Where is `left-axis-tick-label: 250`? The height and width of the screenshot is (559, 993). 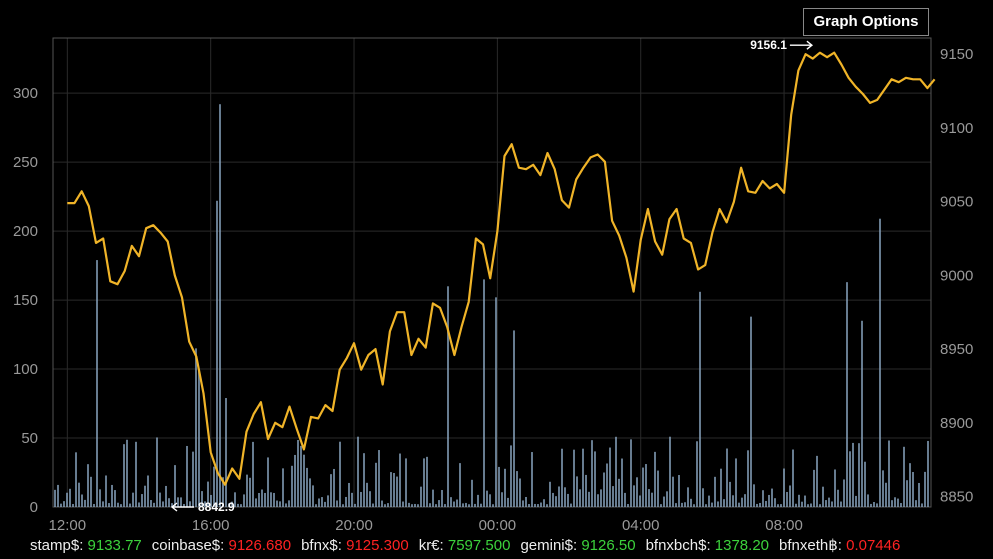 left-axis-tick-label: 250 is located at coordinates (25, 162).